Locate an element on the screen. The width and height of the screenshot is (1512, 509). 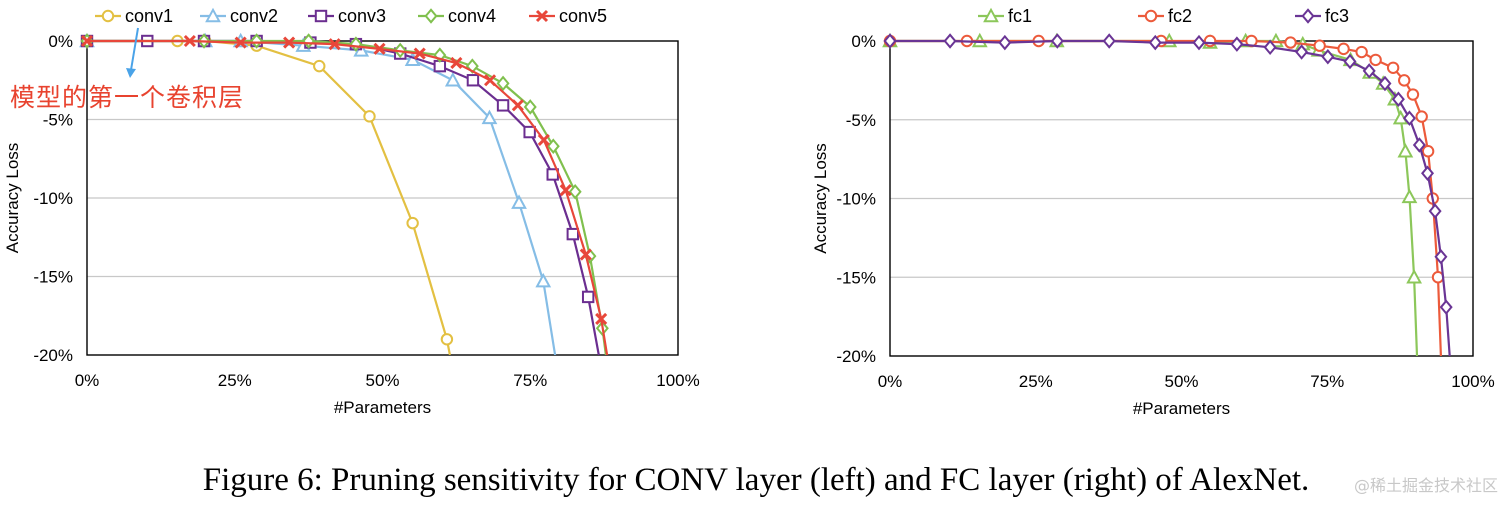
watermark: @稀土掘金技术社区 is located at coordinates (1425, 485).